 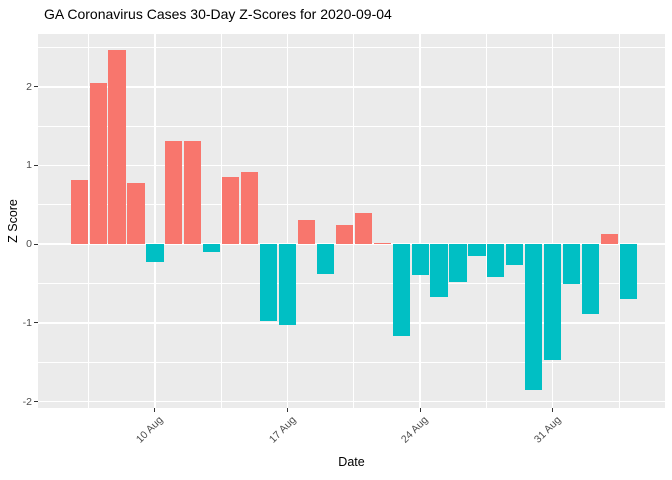 What do you see at coordinates (27, 401) in the screenshot?
I see `y-tick-label: -2` at bounding box center [27, 401].